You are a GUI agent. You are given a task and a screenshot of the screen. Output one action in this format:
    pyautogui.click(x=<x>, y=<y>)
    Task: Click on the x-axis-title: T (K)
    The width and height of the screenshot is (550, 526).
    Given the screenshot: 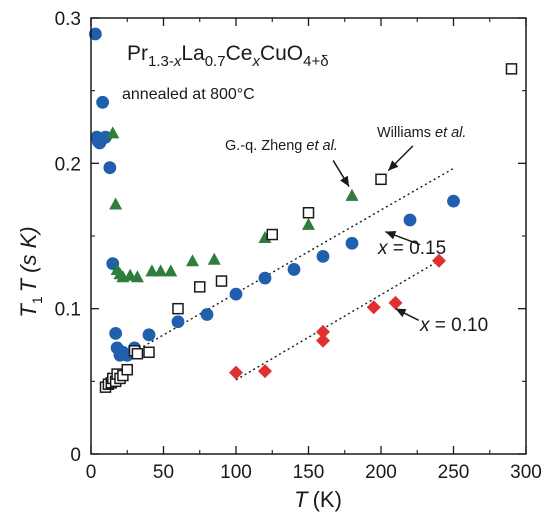 What is the action you would take?
    pyautogui.click(x=318, y=499)
    